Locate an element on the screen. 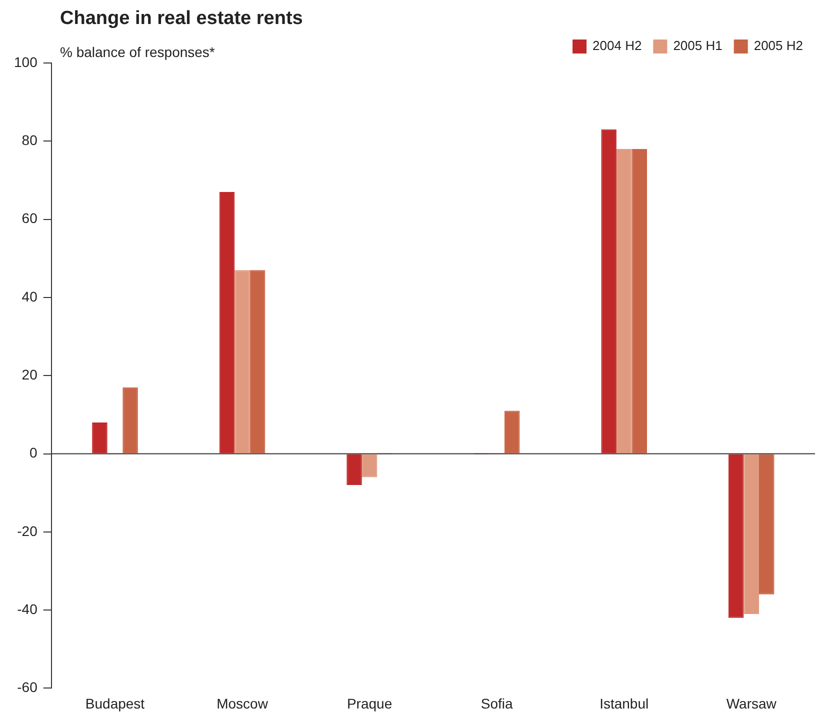 This screenshot has height=723, width=819. y-tick-label: 20 is located at coordinates (30, 374).